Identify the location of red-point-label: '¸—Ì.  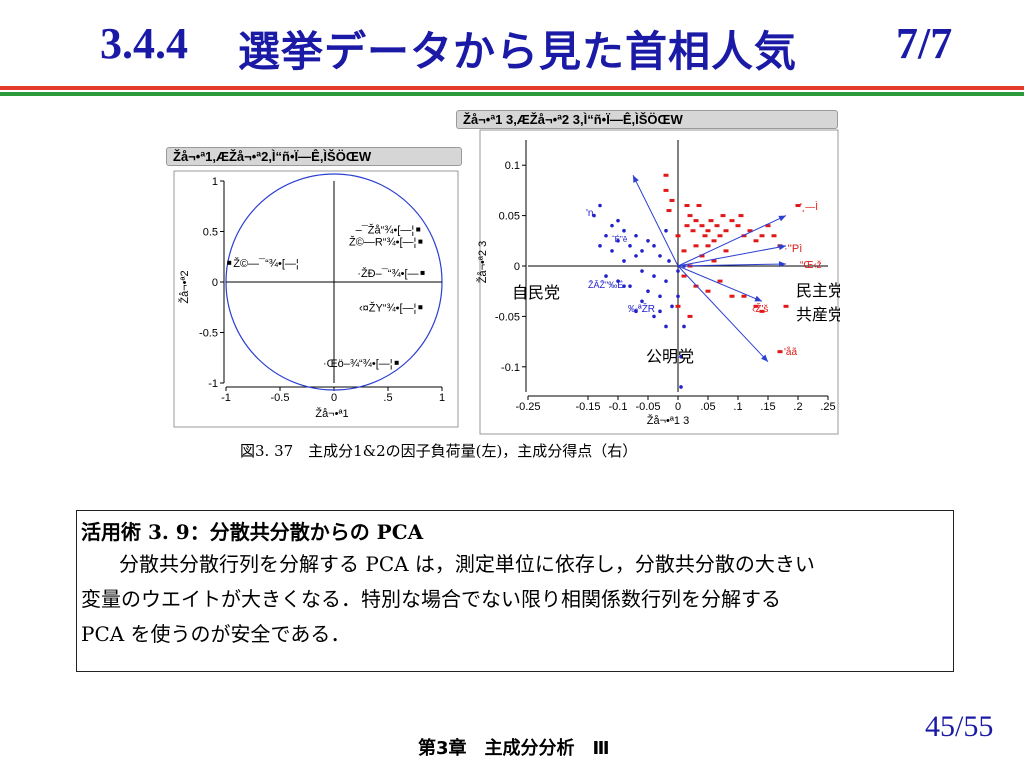
(809, 206).